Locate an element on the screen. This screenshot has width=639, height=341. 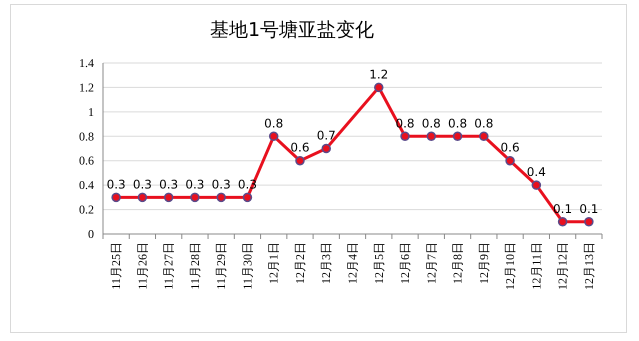
y-tick-label: 0.2 is located at coordinates (86, 209).